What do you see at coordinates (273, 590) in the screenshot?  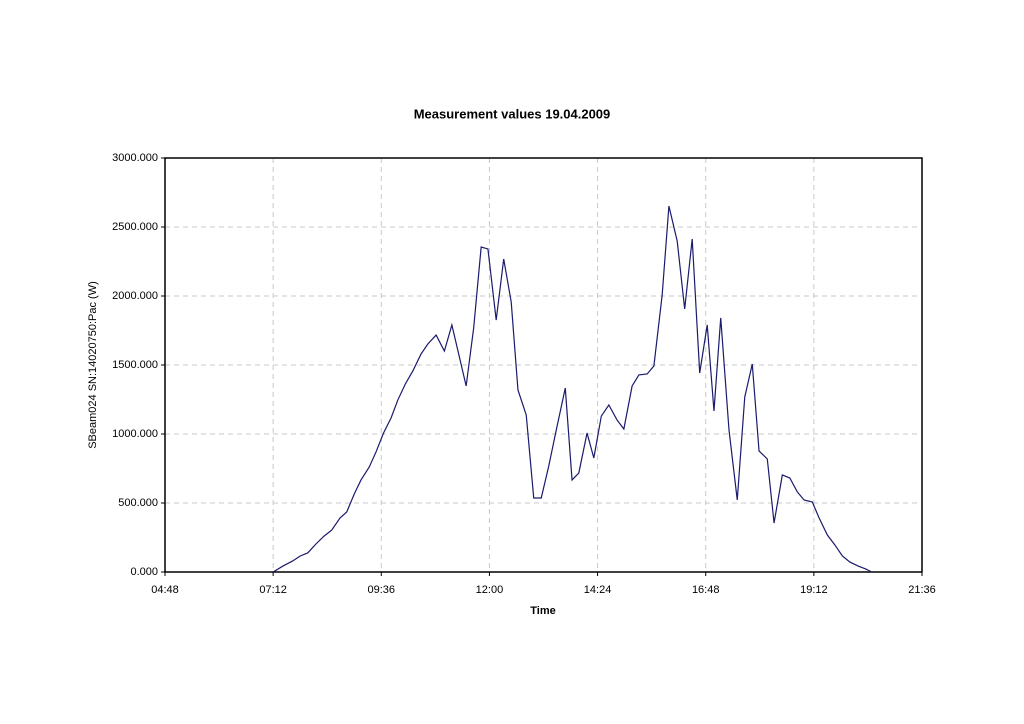 I see `x-tick-label: 07:12` at bounding box center [273, 590].